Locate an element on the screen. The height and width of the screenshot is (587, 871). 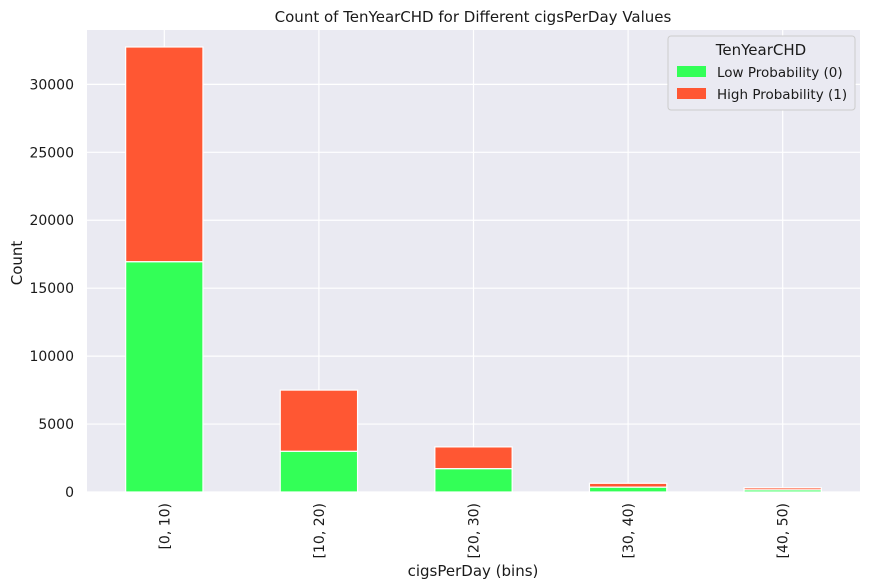
legend-swatch-low is located at coordinates (691, 71).